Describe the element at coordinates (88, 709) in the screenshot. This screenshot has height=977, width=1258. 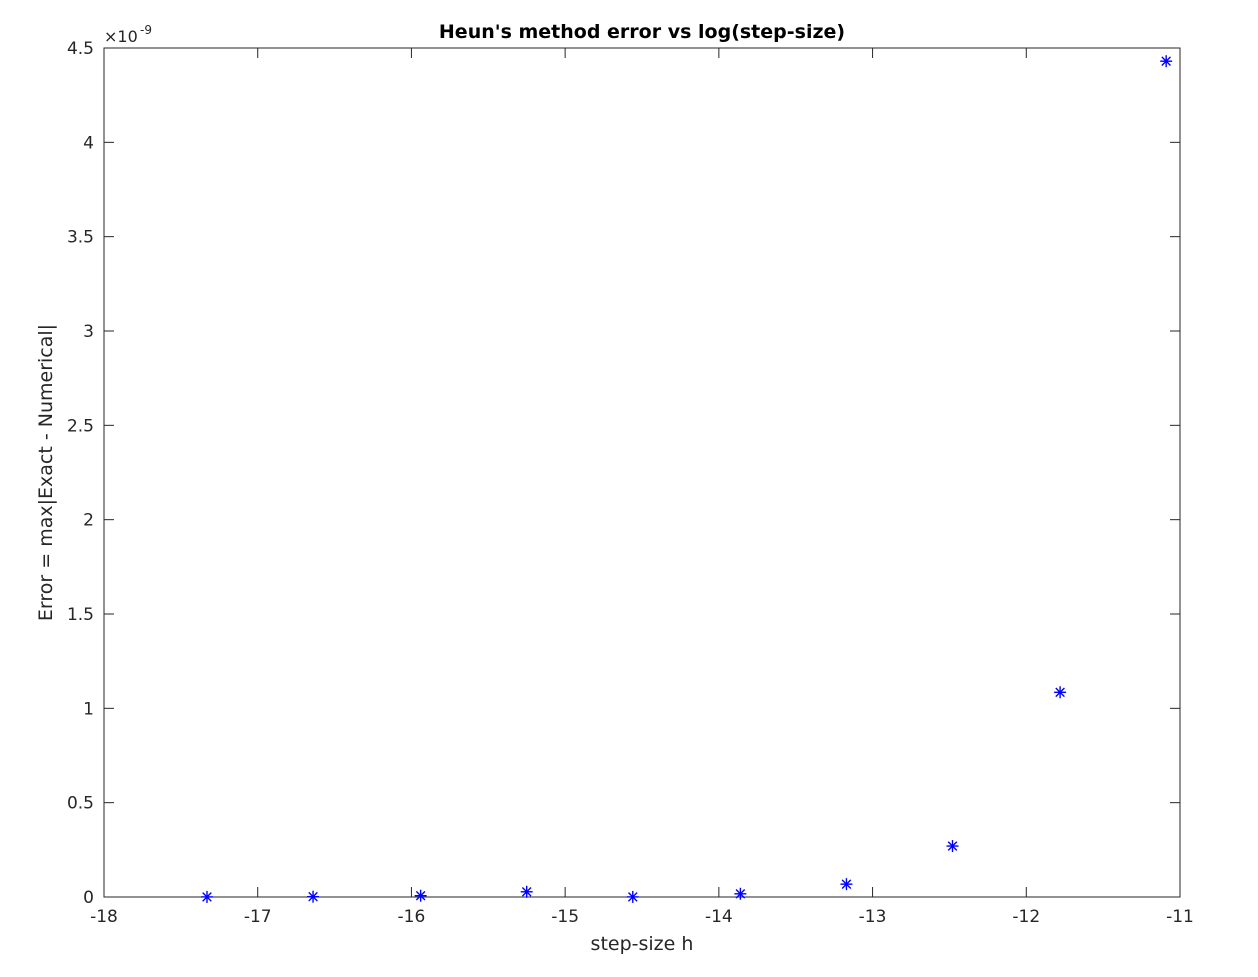
I see `y-tick-label: 1` at that location.